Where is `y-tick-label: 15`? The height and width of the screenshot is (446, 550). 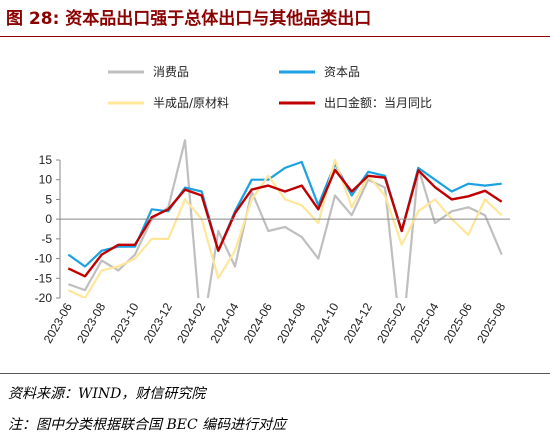 y-tick-label: 15 is located at coordinates (46, 160).